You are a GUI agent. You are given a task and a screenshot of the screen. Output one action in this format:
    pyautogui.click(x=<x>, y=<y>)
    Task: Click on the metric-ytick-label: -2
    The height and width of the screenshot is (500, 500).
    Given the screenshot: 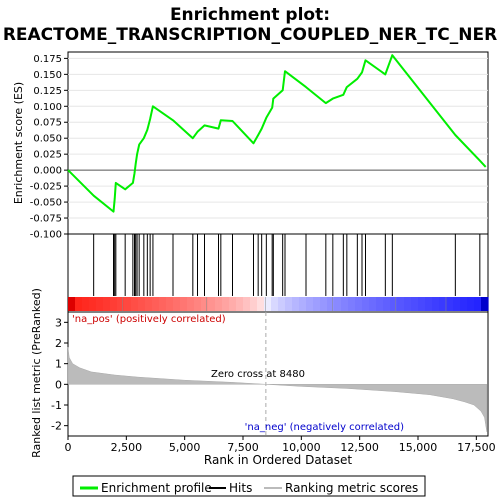 What is the action you would take?
    pyautogui.click(x=56, y=426)
    